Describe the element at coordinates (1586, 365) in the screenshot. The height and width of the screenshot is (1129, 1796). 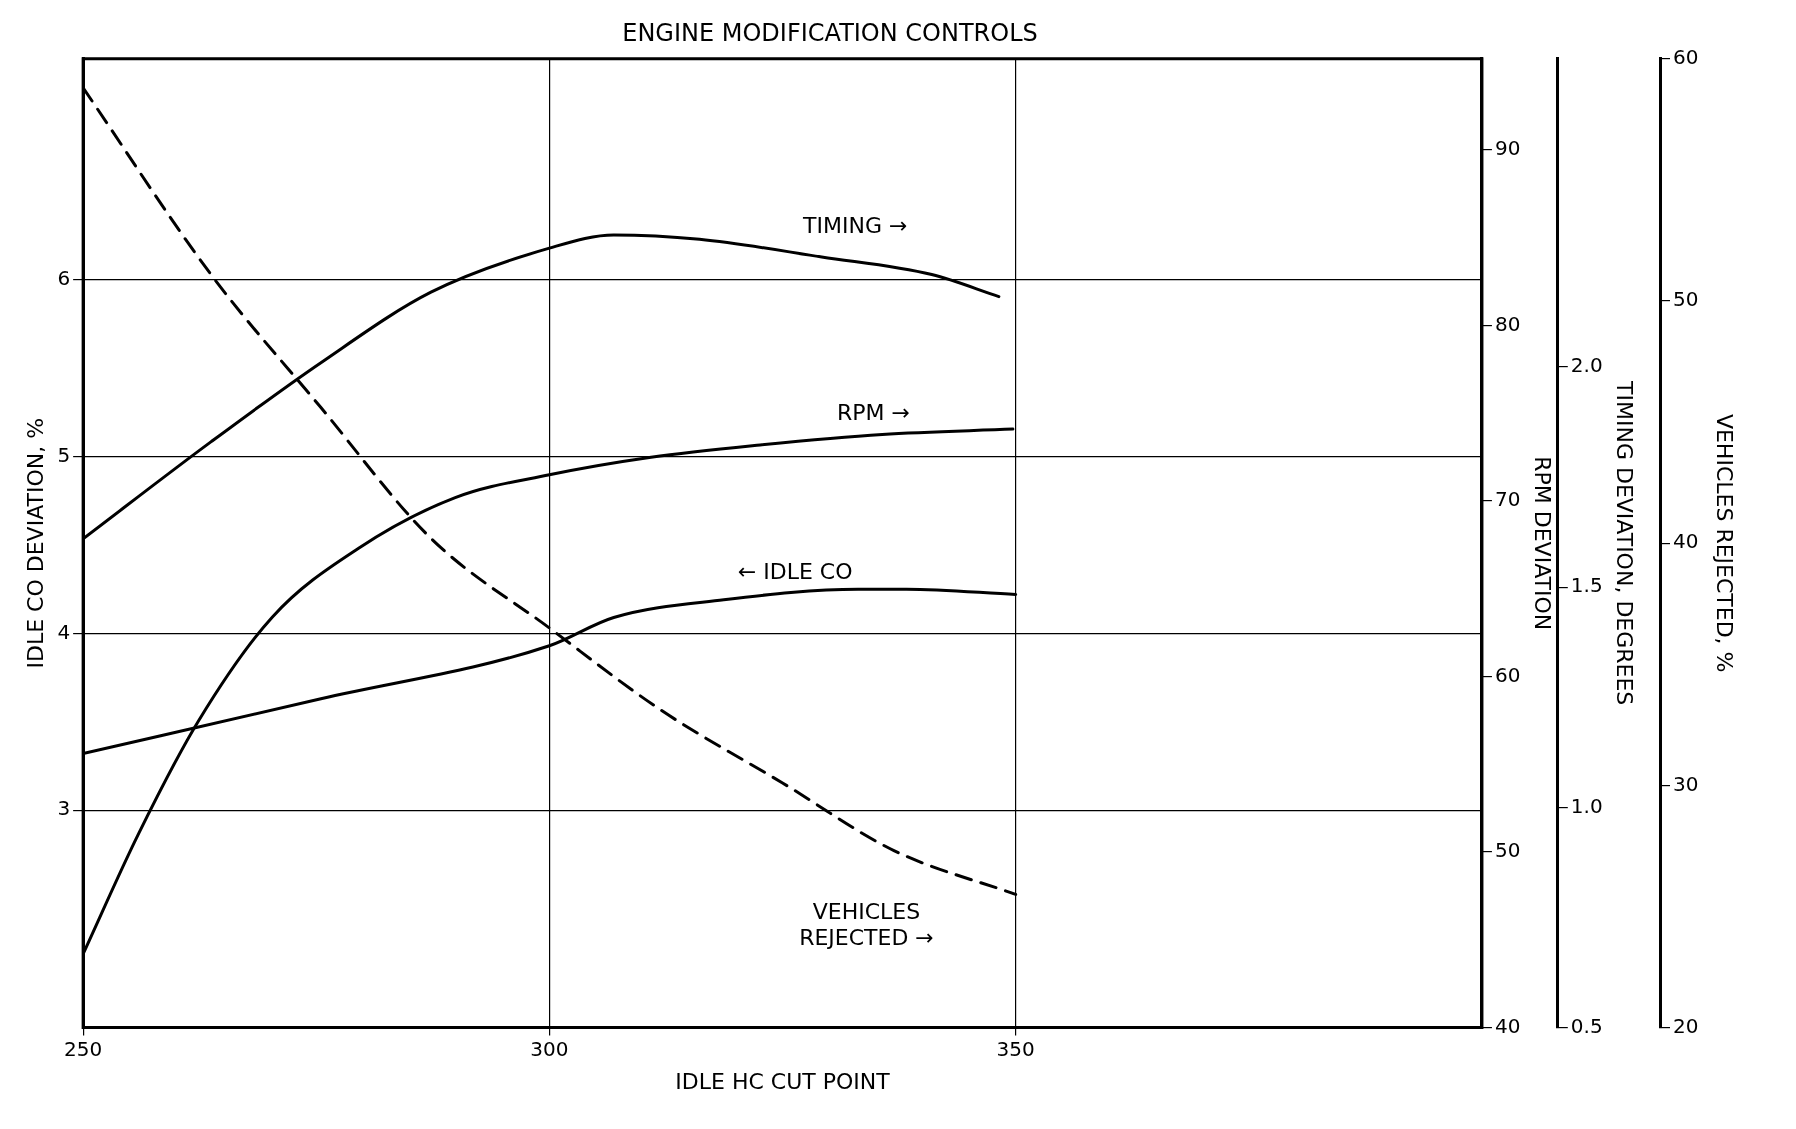
I see `y3-tick-label: 2.0` at that location.